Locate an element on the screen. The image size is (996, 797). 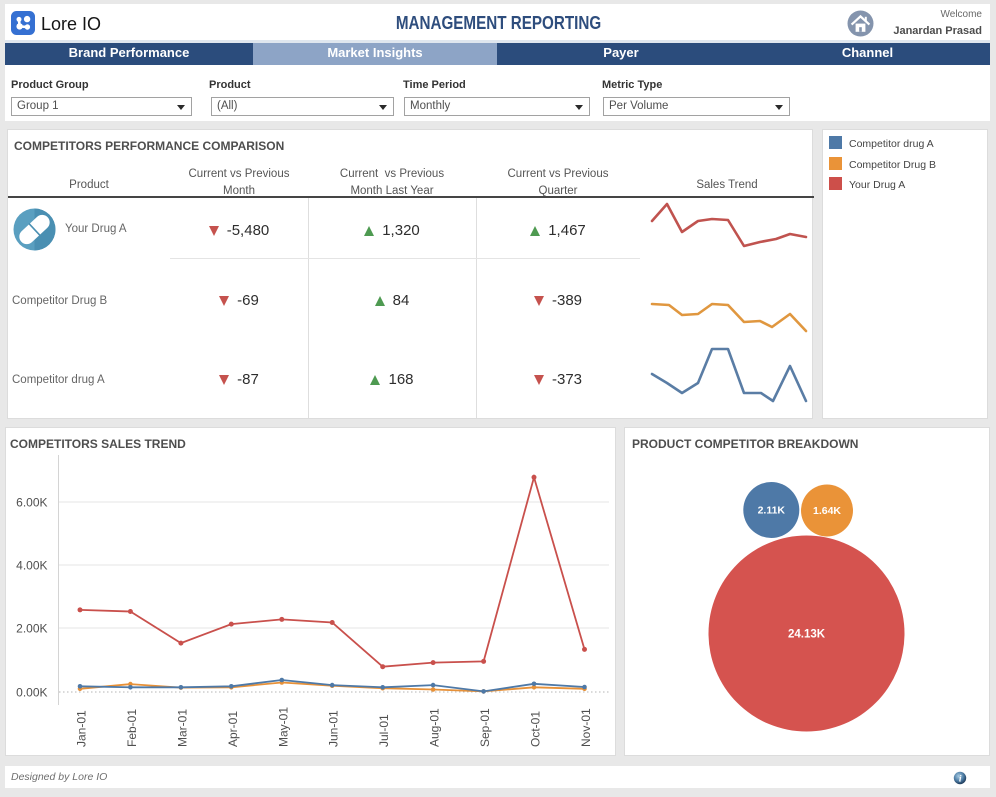
svg-text: 1.64K is located at coordinates (827, 511).